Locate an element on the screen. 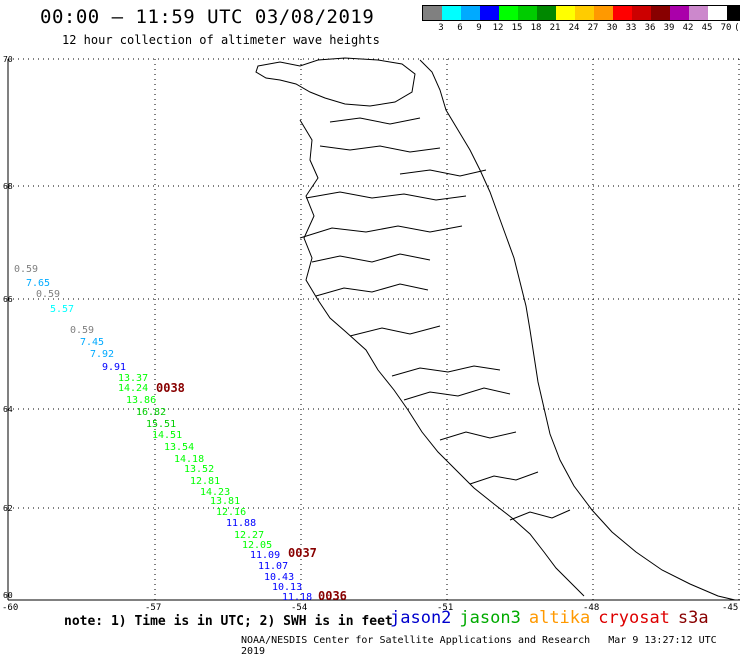  wave-height-label: 12.16 is located at coordinates (231, 512).